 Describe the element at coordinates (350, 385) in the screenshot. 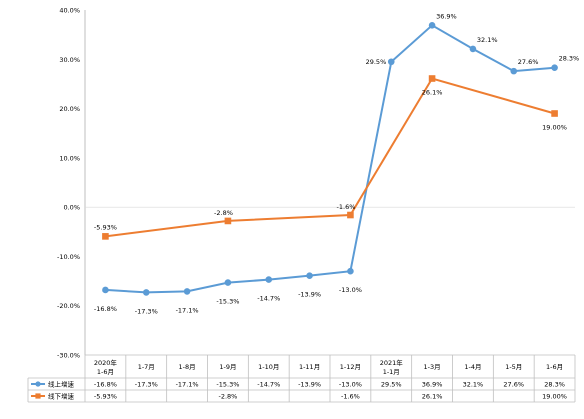

I see `table-cell-value: -13.0%` at that location.